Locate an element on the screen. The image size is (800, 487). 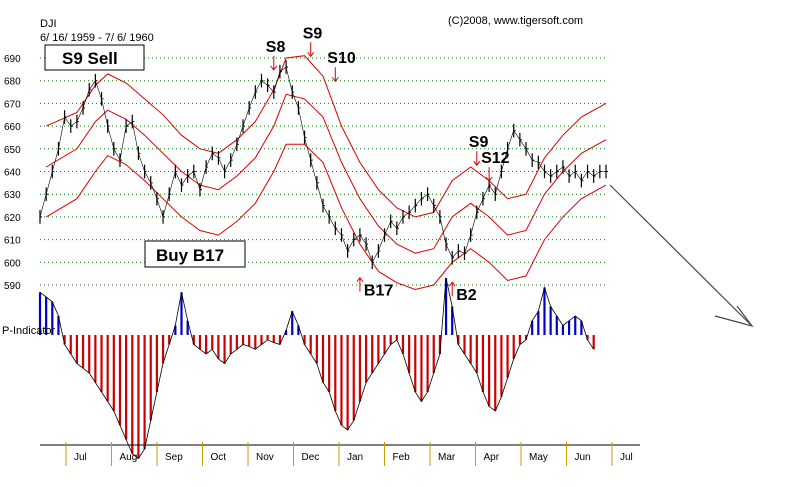
month-label: Apr is located at coordinates (492, 457).